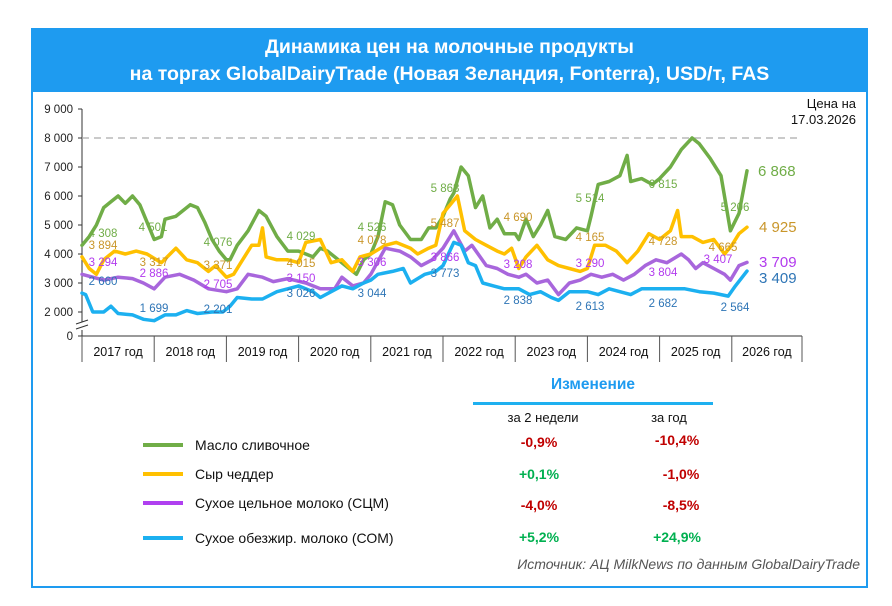  Describe the element at coordinates (292, 503) in the screenshot. I see `legend-label: Сухое цельное молоко (СЦМ)` at that location.